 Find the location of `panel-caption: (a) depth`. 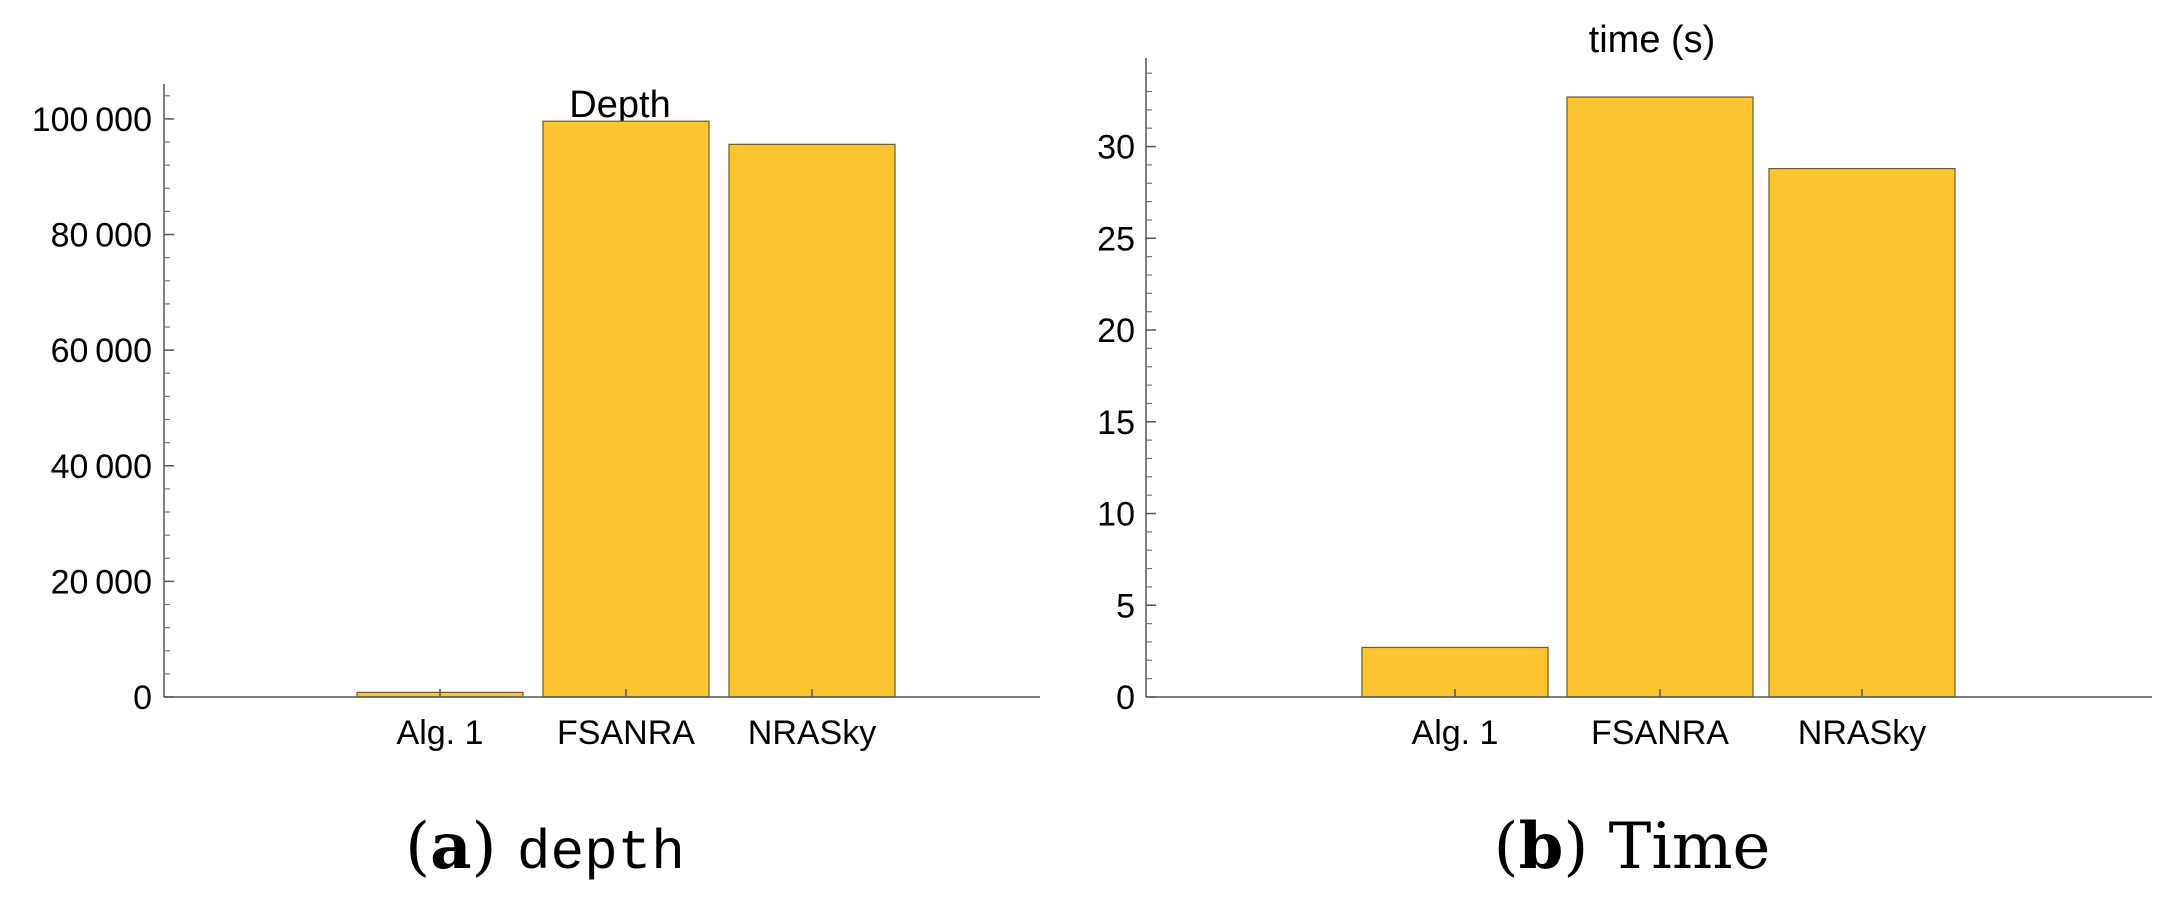

panel-caption: (a) depth is located at coordinates (545, 847).